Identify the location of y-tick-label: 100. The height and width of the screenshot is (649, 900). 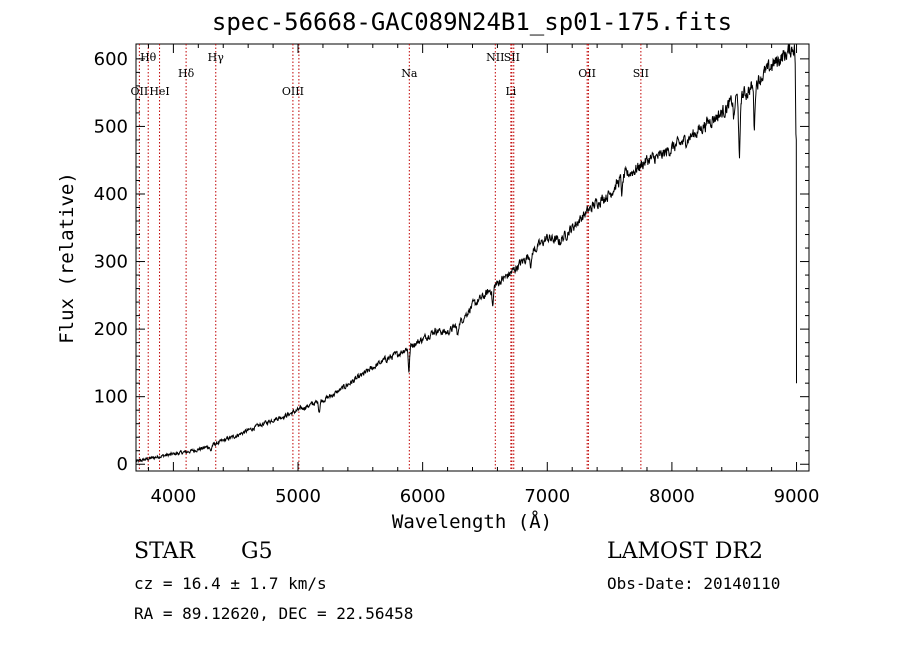
(111, 397).